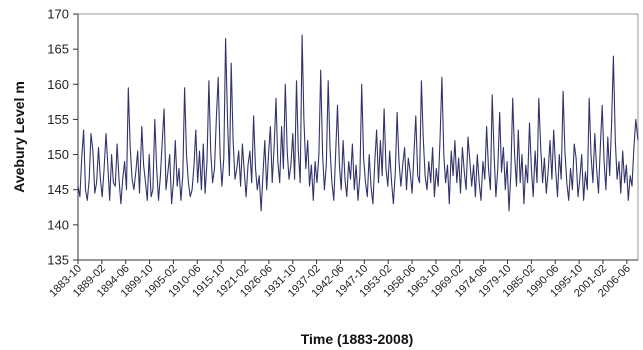  I want to click on y-axis-ticks: 135 140 145 150 155 160 165 170, so click(62, 137).